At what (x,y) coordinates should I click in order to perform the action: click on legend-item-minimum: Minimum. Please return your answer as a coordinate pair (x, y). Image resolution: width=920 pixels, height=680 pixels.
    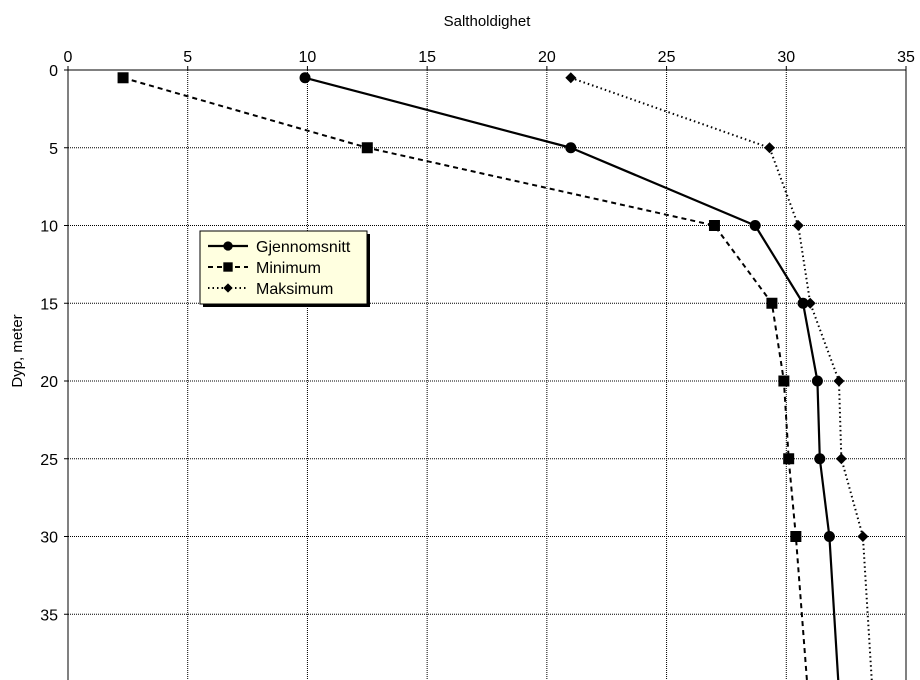
    Looking at the image, I should click on (264, 268).